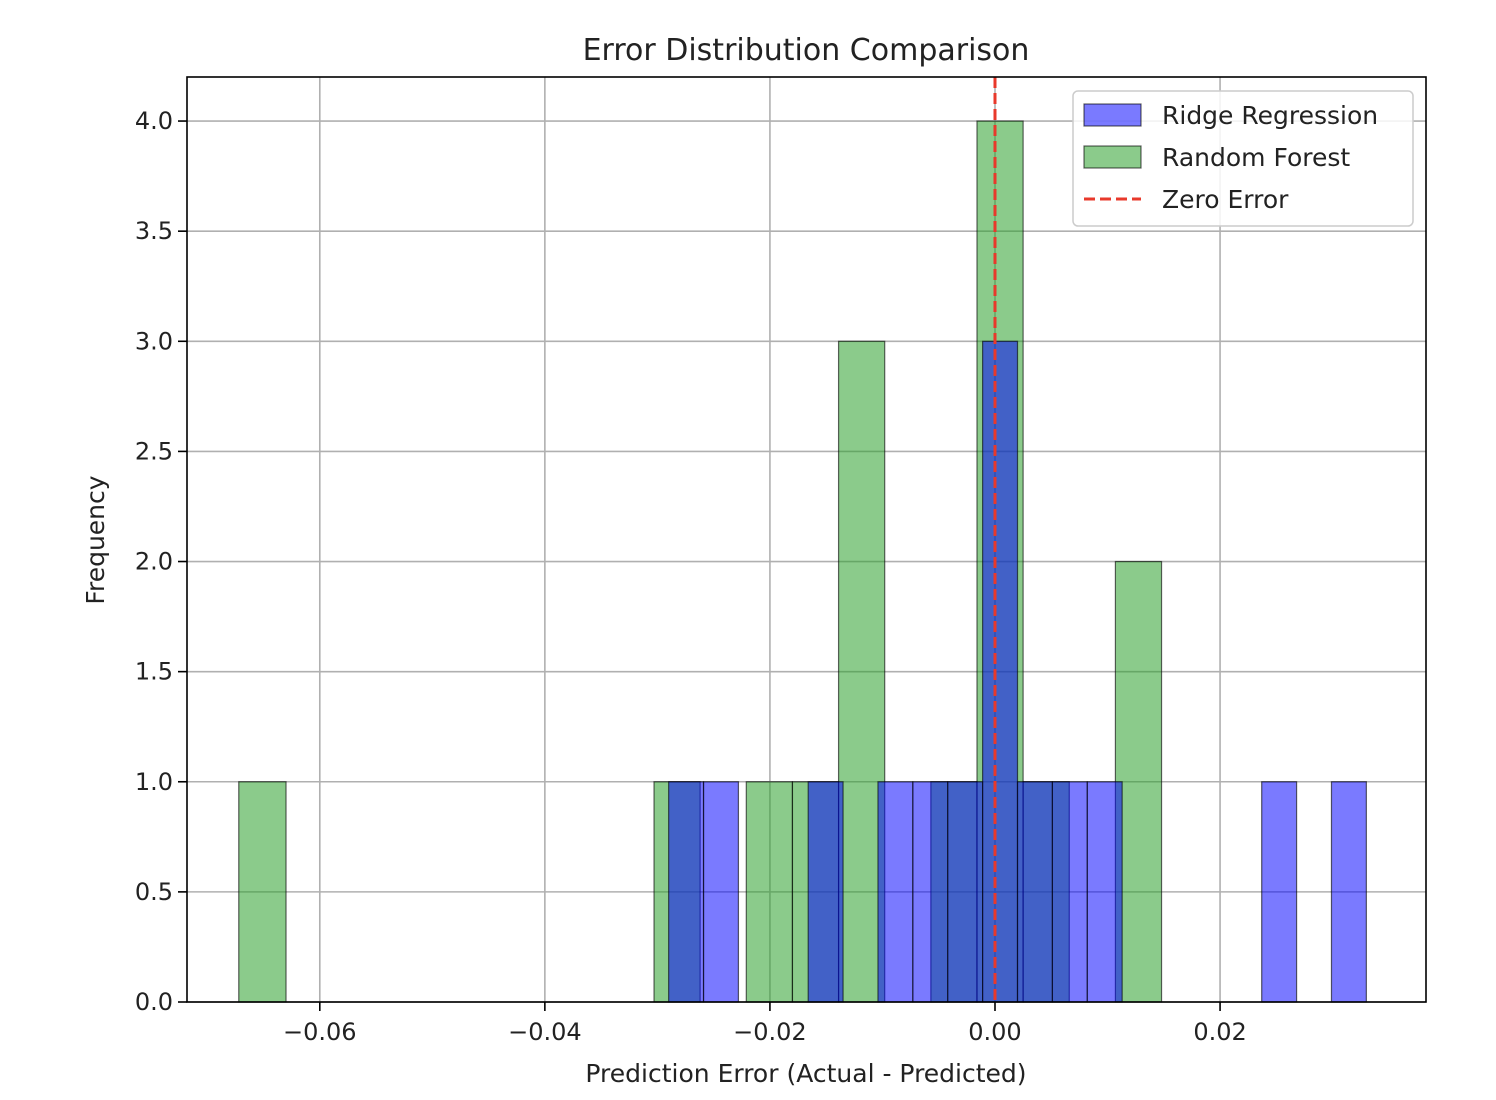 The image size is (1496, 1100). What do you see at coordinates (1219, 1032) in the screenshot?
I see `x-tick-label: 0.02` at bounding box center [1219, 1032].